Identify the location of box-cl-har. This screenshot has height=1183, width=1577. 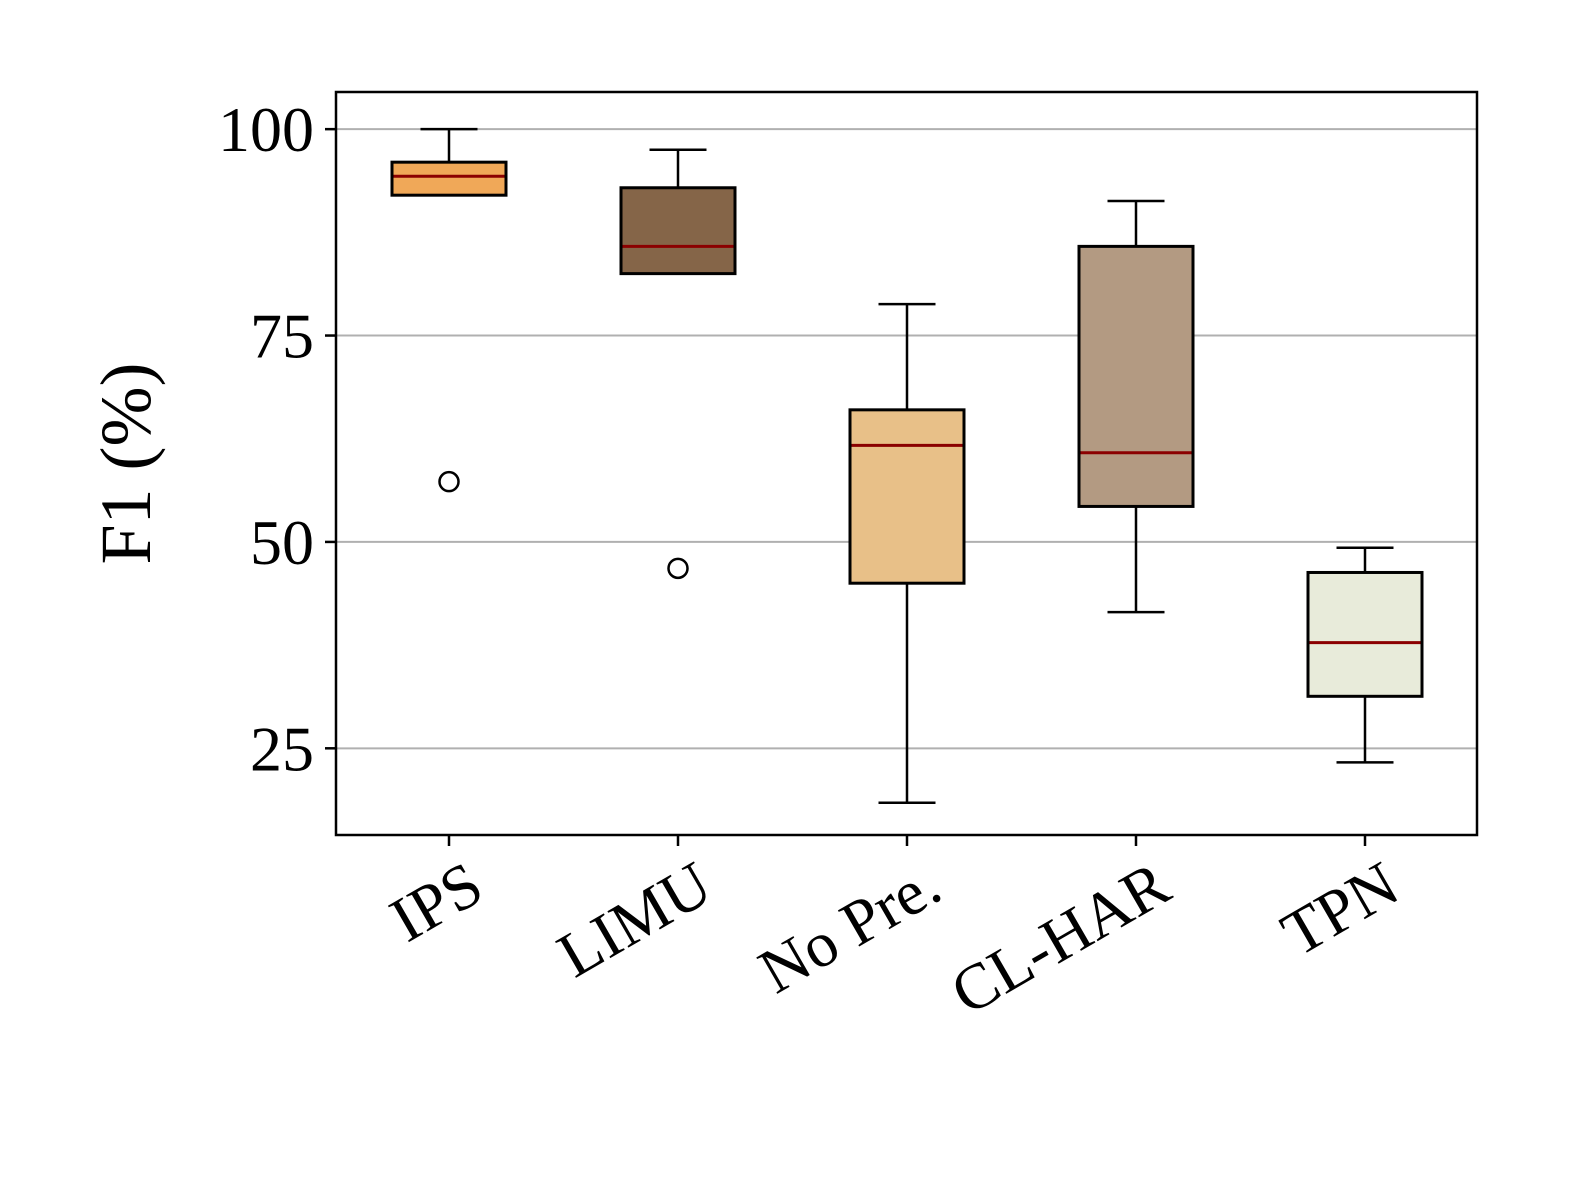
(1136, 406).